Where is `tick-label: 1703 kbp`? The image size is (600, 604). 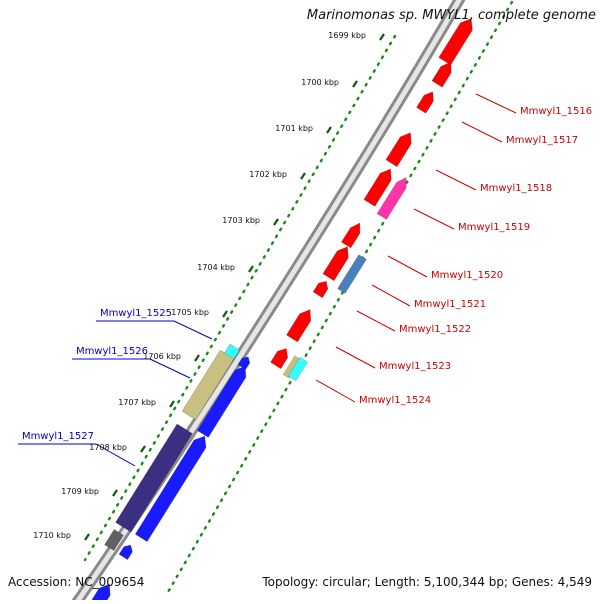
tick-label: 1703 kbp is located at coordinates (241, 220).